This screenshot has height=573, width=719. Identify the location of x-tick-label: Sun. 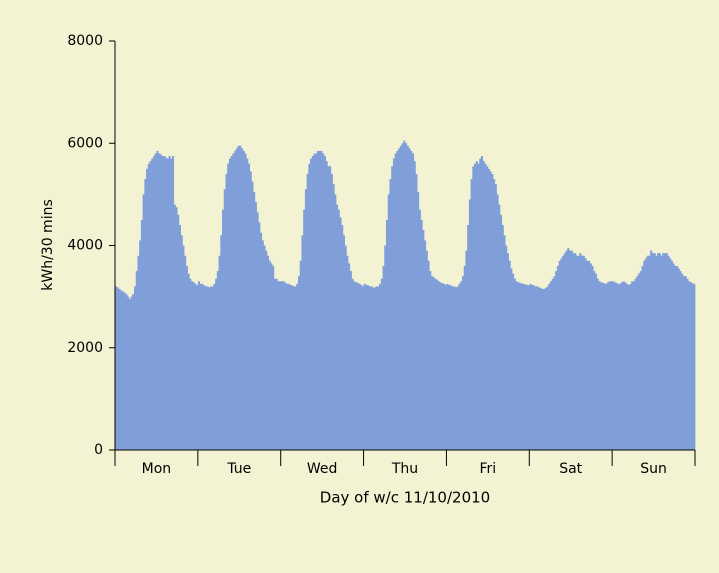
(653, 469).